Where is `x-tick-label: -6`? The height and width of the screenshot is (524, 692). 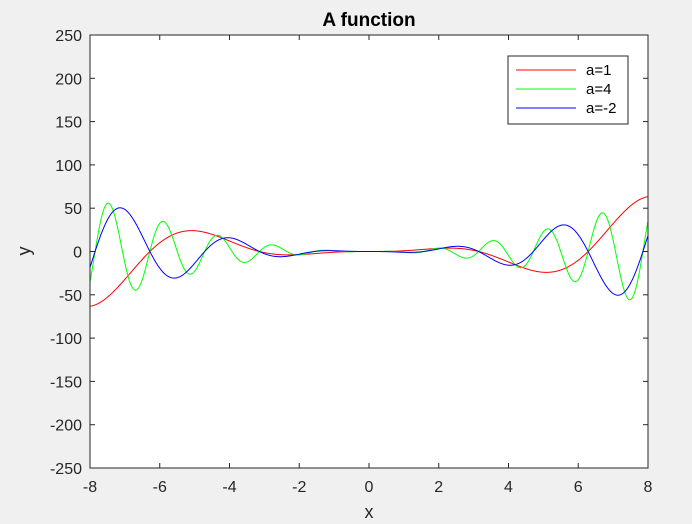
x-tick-label: -6 is located at coordinates (160, 487).